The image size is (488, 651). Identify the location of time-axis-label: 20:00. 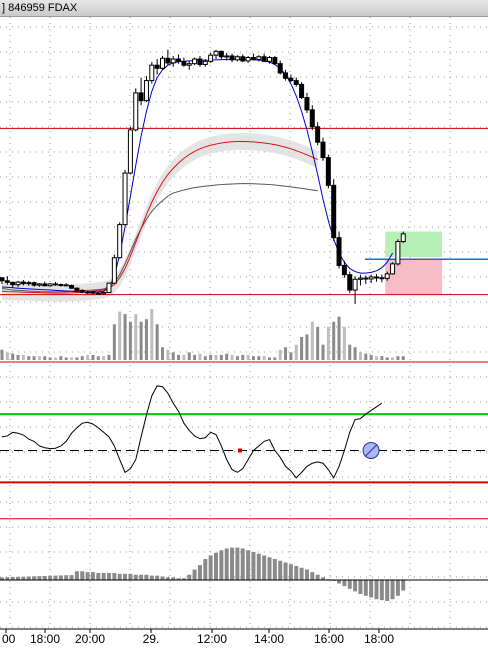
(90, 639).